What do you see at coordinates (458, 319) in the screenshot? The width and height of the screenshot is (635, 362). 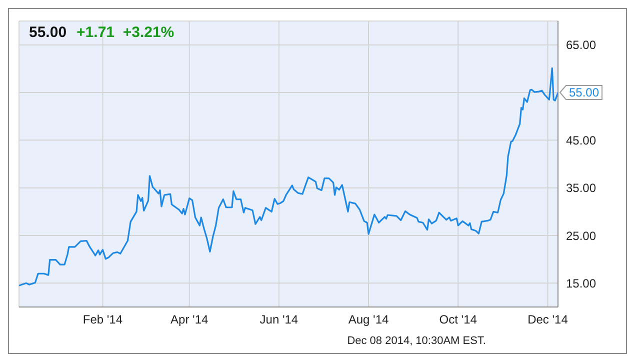 I see `x-tick-label: Oct '14` at bounding box center [458, 319].